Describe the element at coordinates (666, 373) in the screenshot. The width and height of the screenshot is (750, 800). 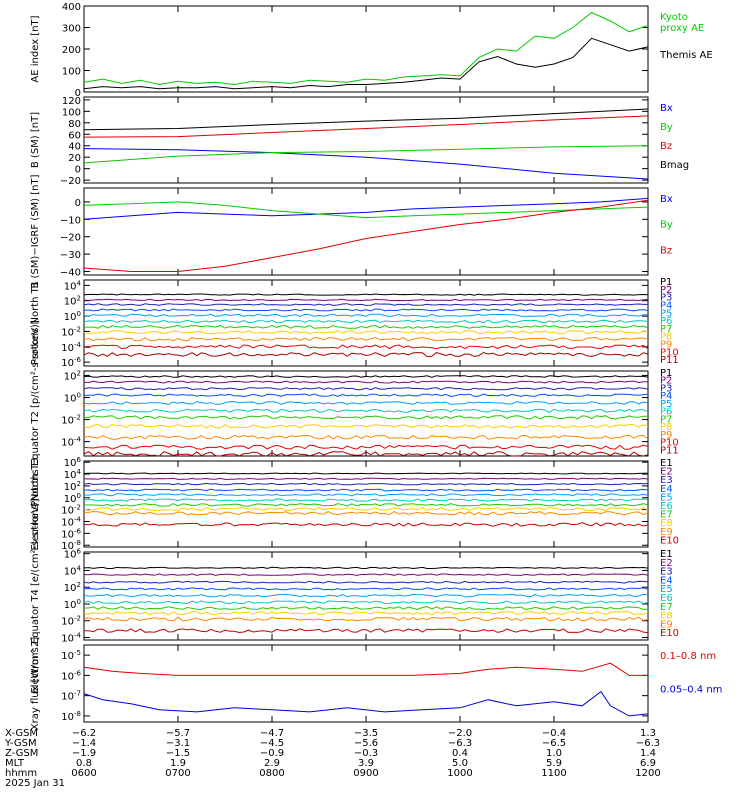
I see `legend-label-P1: P1` at that location.